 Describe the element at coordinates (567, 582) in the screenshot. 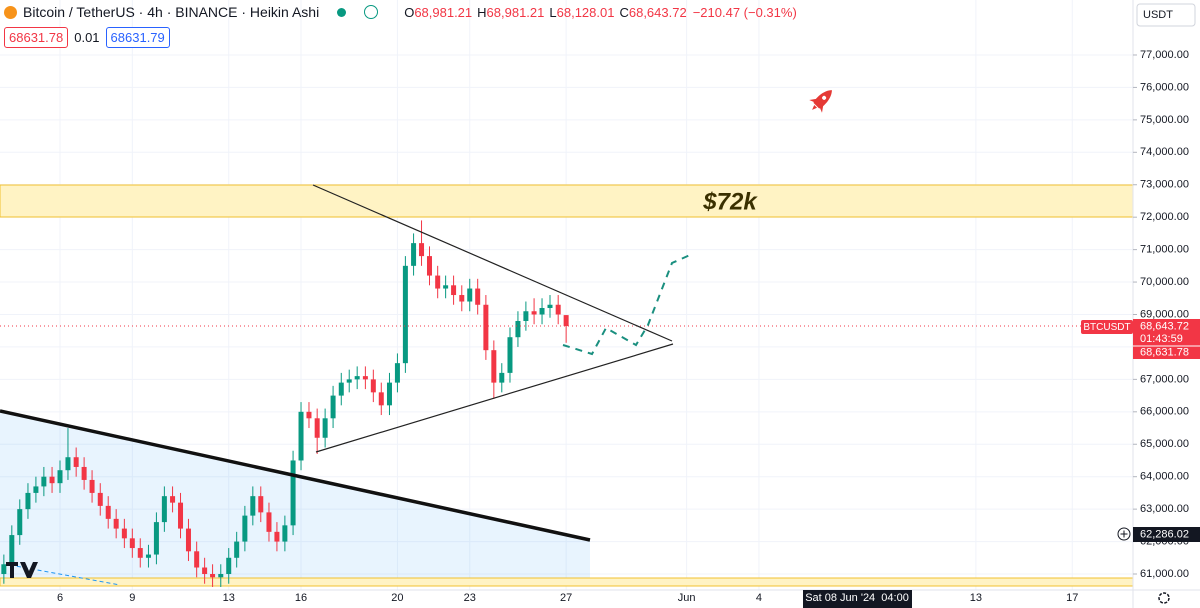

I see `support-zone` at that location.